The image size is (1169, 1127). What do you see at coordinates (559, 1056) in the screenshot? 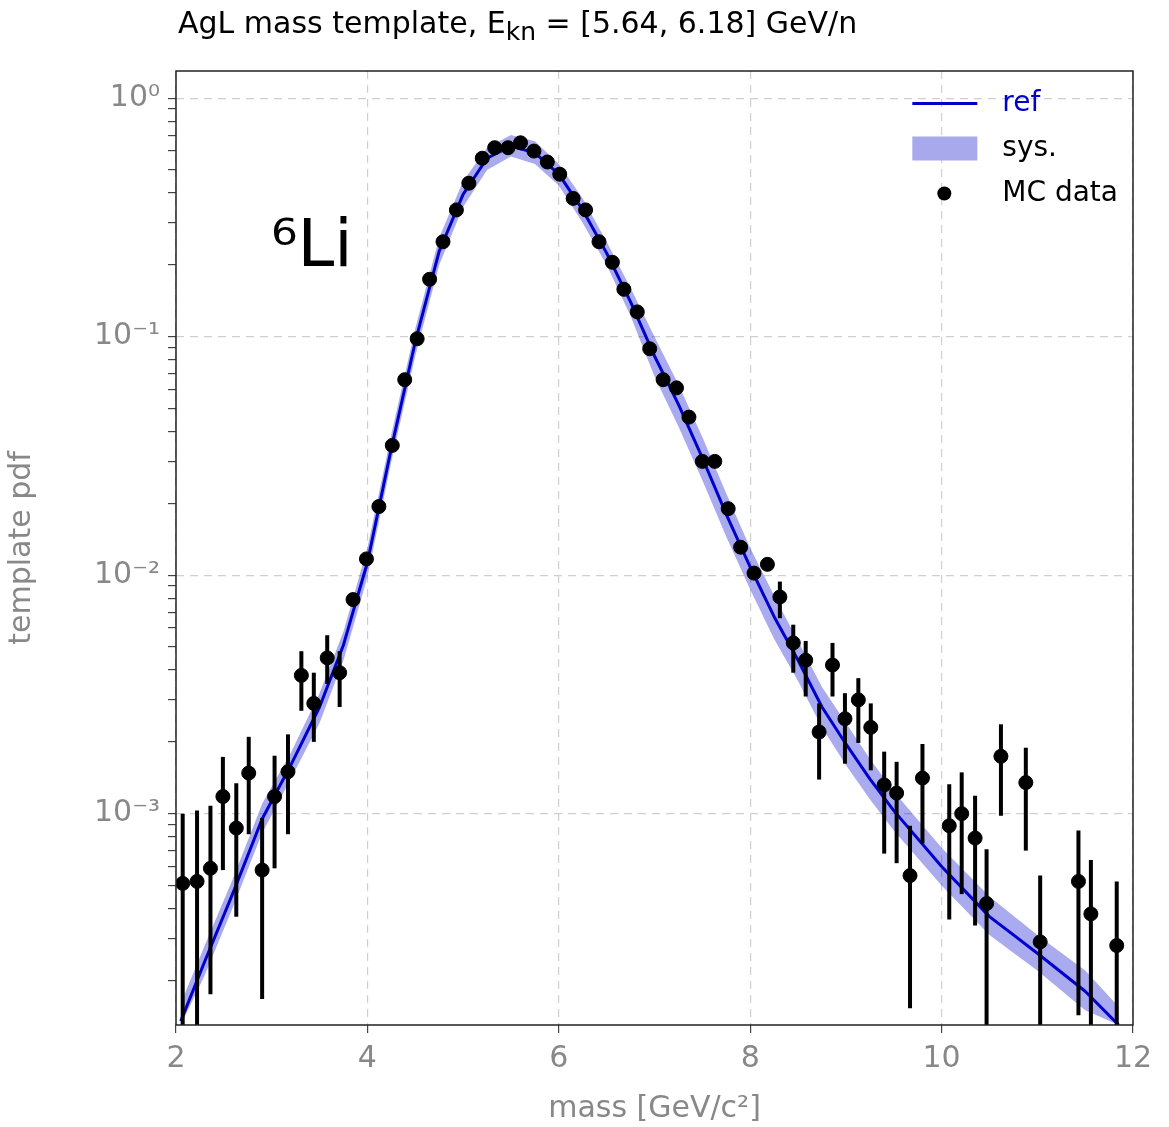
I see `x-tick-label: 6` at bounding box center [559, 1056].